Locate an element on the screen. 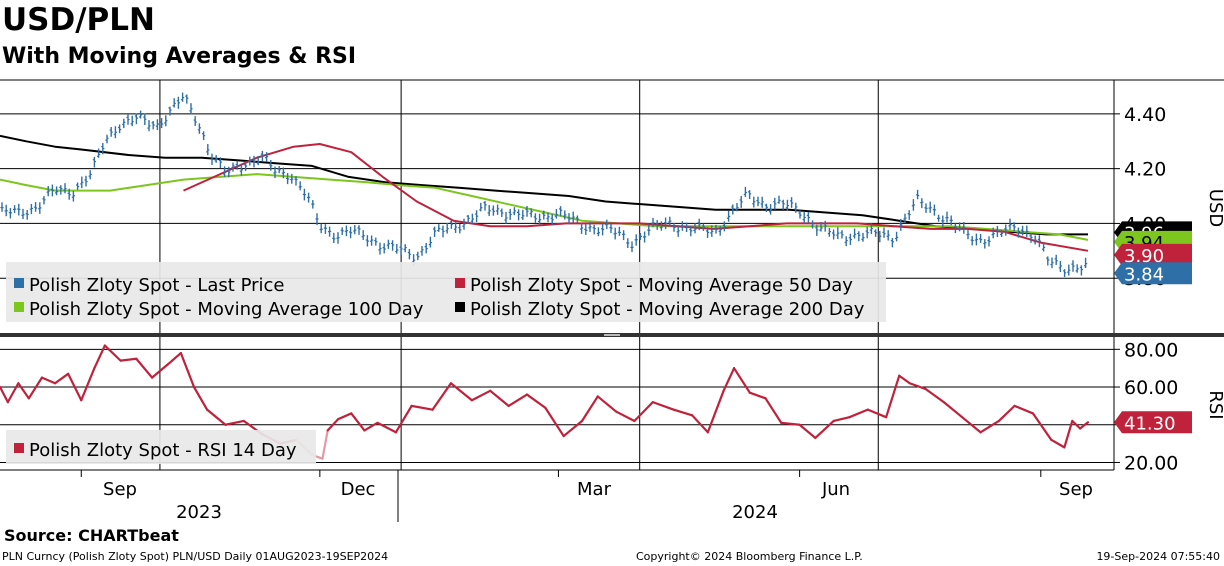 The image size is (1224, 566). chart-title: USD/PLN is located at coordinates (78, 20).